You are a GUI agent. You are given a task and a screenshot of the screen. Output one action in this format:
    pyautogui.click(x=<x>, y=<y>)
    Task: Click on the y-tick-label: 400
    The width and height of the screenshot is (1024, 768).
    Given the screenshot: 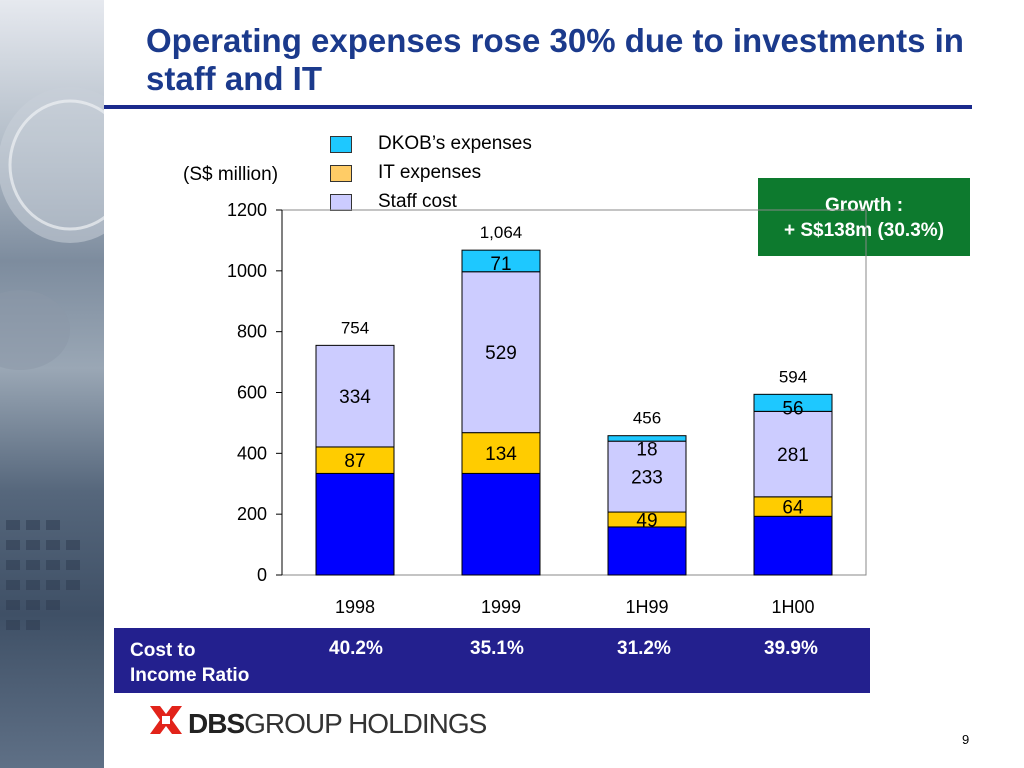 What is the action you would take?
    pyautogui.click(x=252, y=453)
    